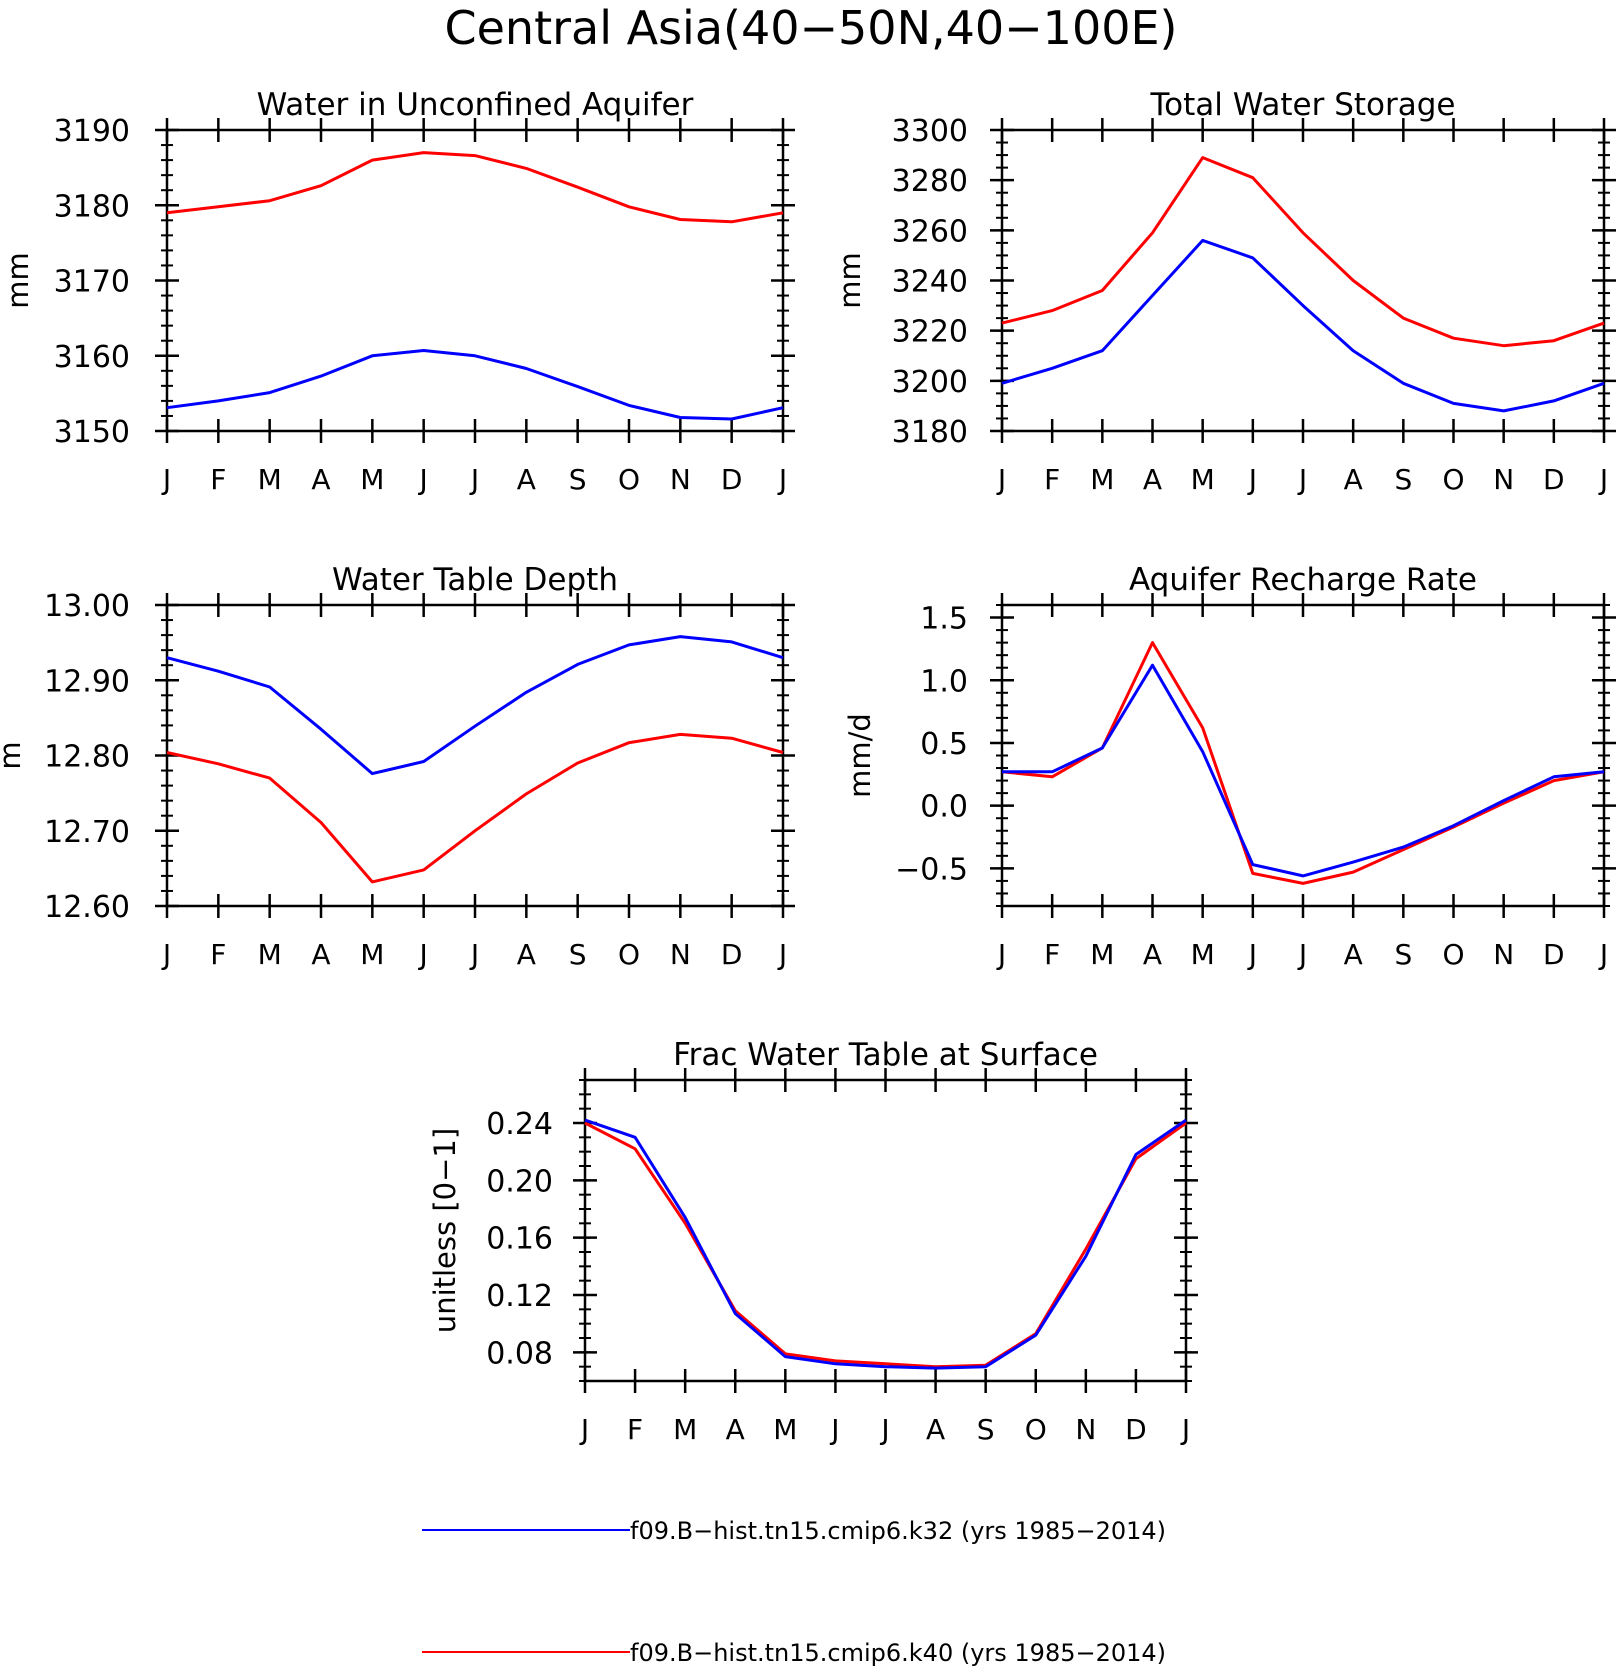 The image size is (1622, 1667). Describe the element at coordinates (930, 131) in the screenshot. I see `y-tick-label: 3300` at that location.